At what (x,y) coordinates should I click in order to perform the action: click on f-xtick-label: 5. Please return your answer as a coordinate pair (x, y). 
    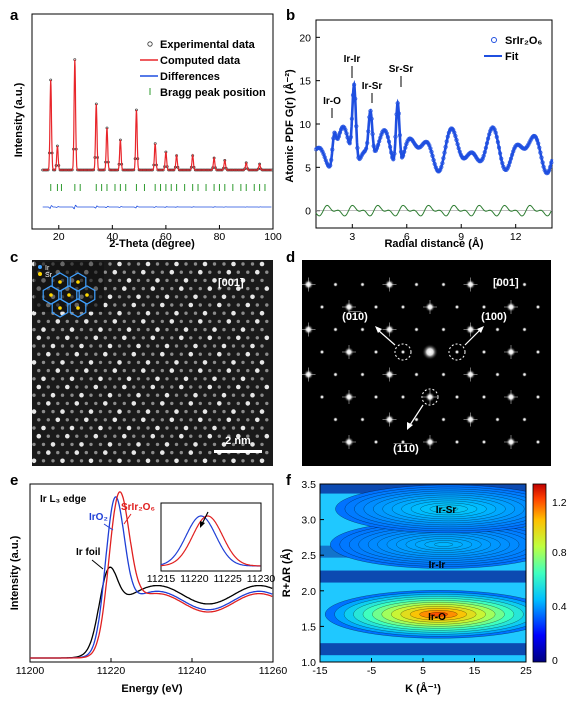
    Looking at the image, I should click on (423, 671).